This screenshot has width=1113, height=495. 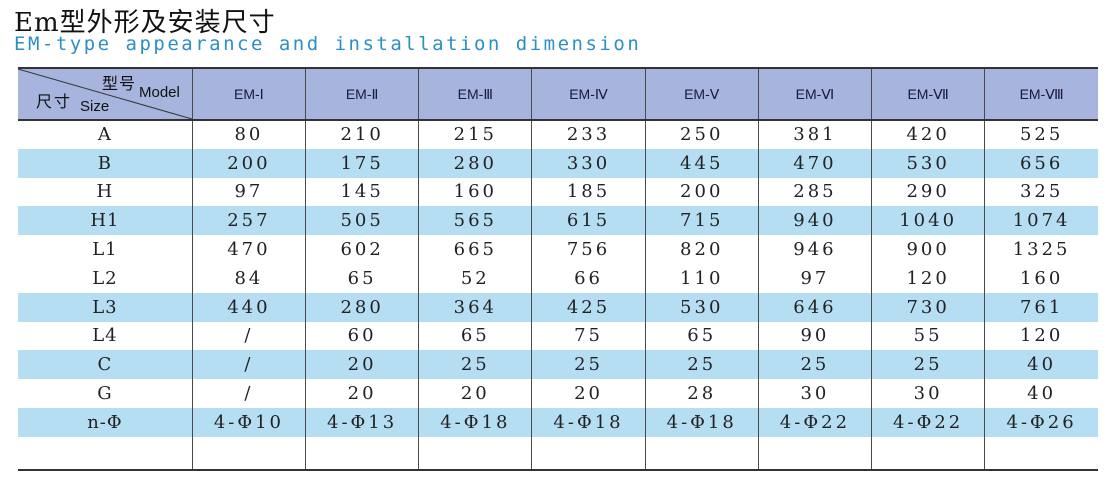 What do you see at coordinates (105, 365) in the screenshot?
I see `dimension-name-cell: C` at bounding box center [105, 365].